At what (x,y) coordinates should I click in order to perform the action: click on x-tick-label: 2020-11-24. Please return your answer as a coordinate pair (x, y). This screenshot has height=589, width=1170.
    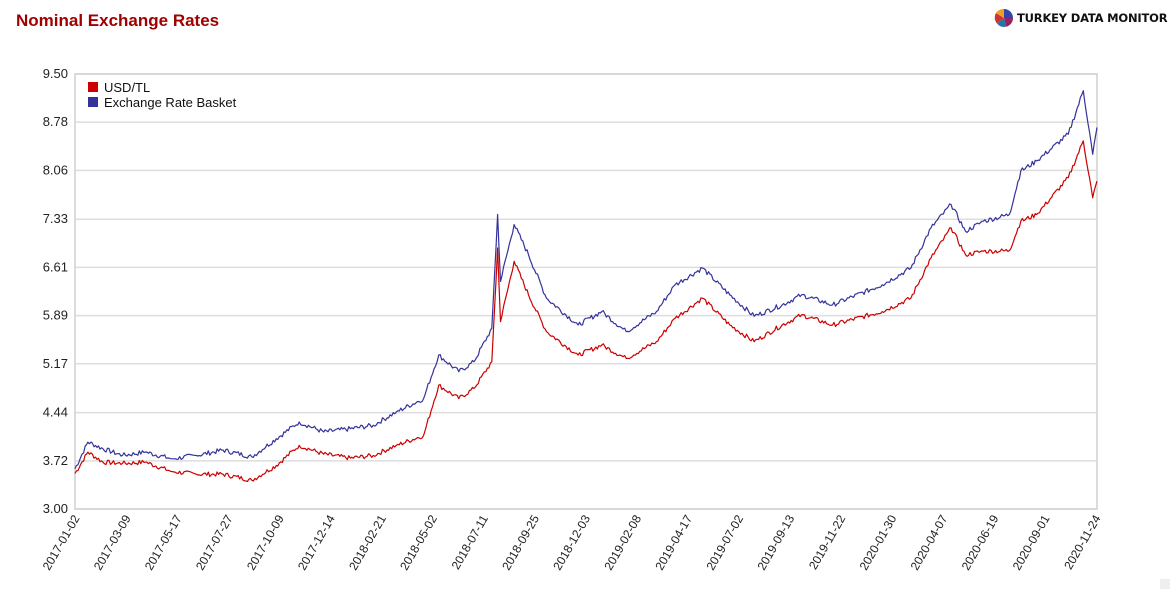
    Looking at the image, I should click on (1082, 542).